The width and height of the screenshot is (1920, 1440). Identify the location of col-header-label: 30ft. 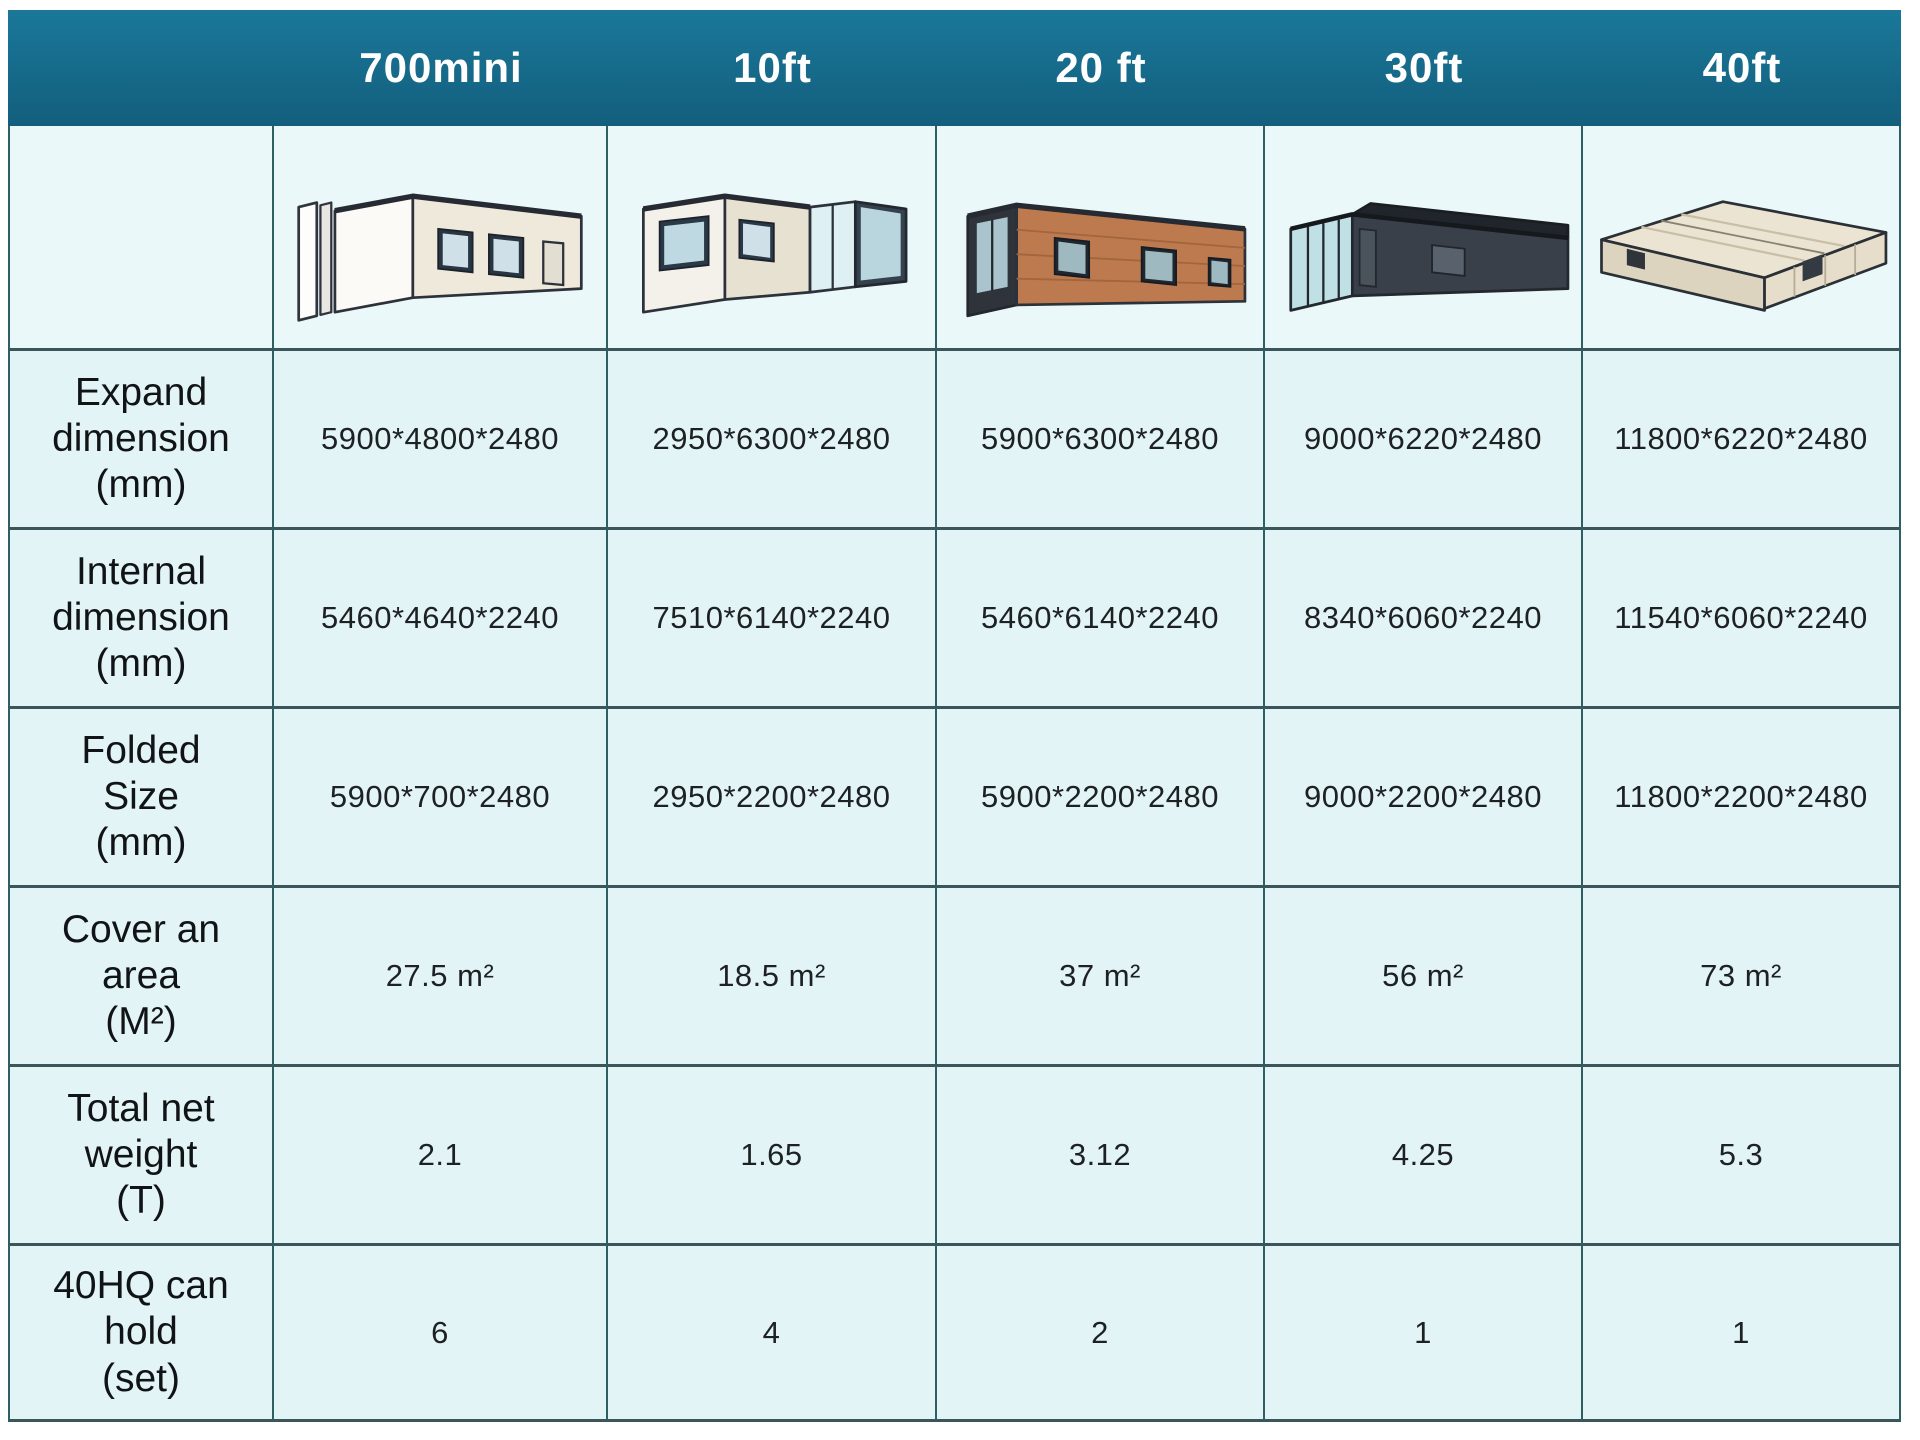
(1424, 67).